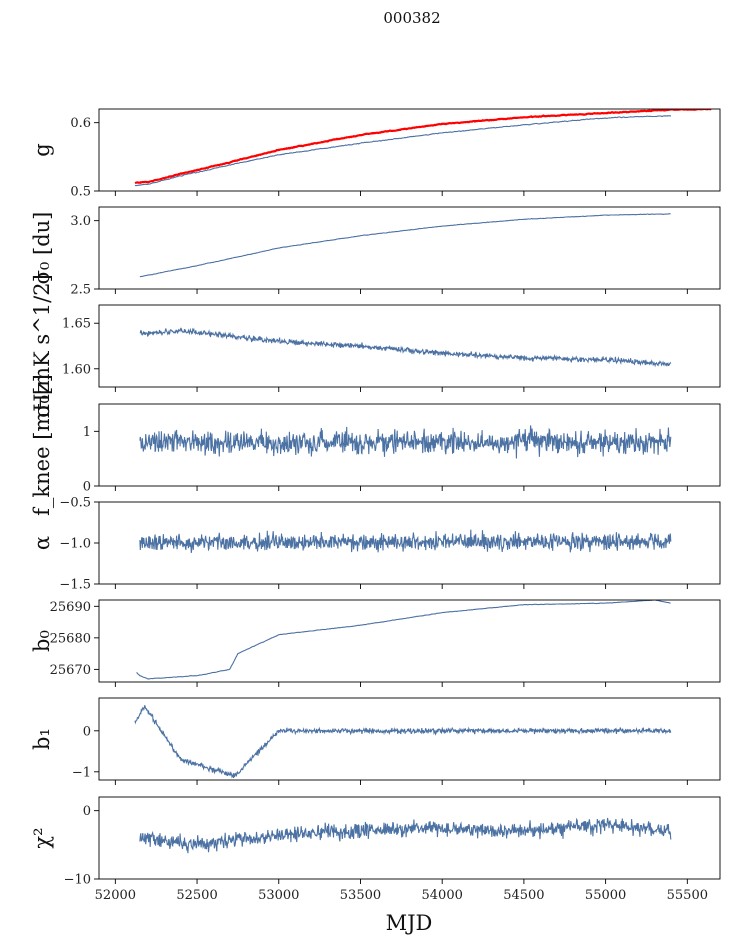 The height and width of the screenshot is (944, 729). What do you see at coordinates (76, 369) in the screenshot?
I see `y-tick-label: 1.60` at bounding box center [76, 369].